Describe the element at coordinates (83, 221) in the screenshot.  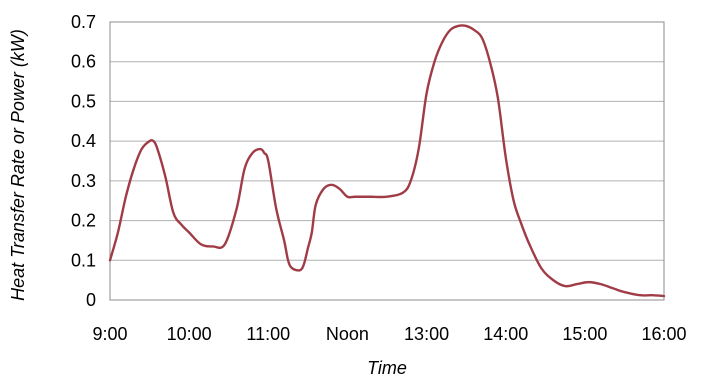
I see `y-tick-label: 0.2` at that location.